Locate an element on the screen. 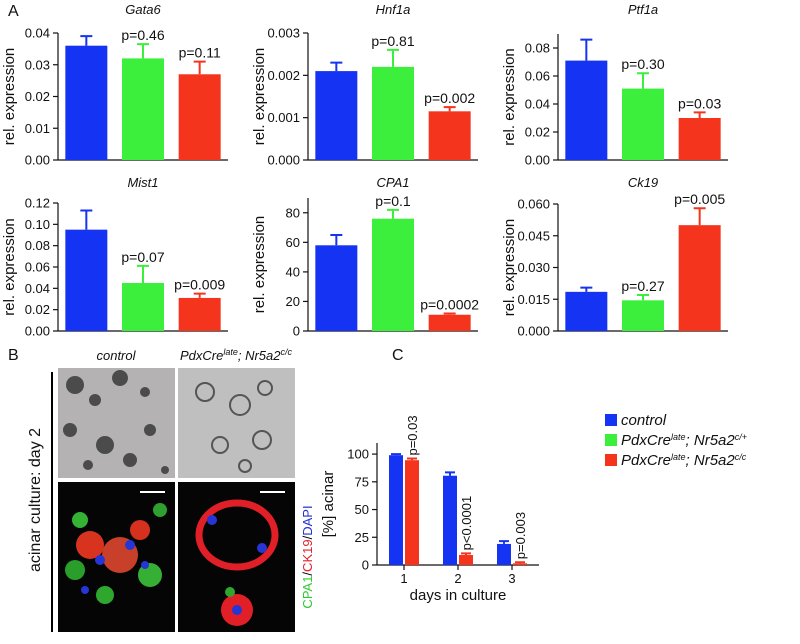 This screenshot has height=644, width=800. annotation: p=0.81 is located at coordinates (392, 41).